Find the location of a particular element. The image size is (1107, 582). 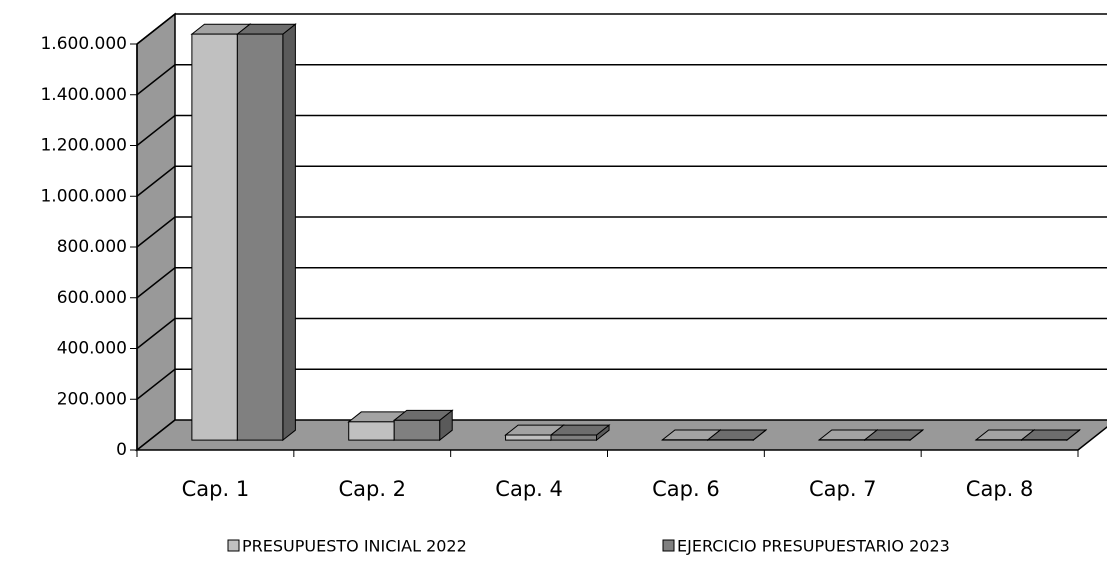

y-tick-label: 0 is located at coordinates (121, 450).